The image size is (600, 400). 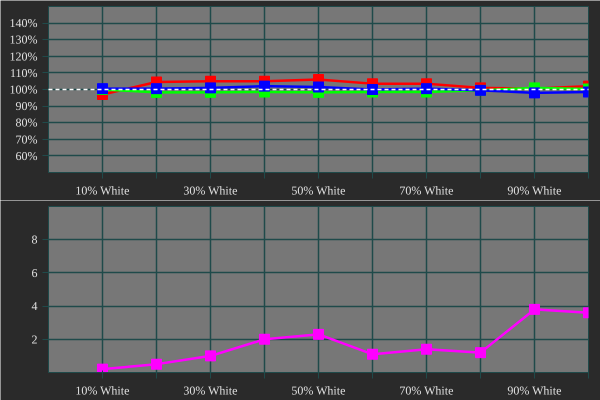 I want to click on y-tick-label: 8, so click(x=35, y=239).